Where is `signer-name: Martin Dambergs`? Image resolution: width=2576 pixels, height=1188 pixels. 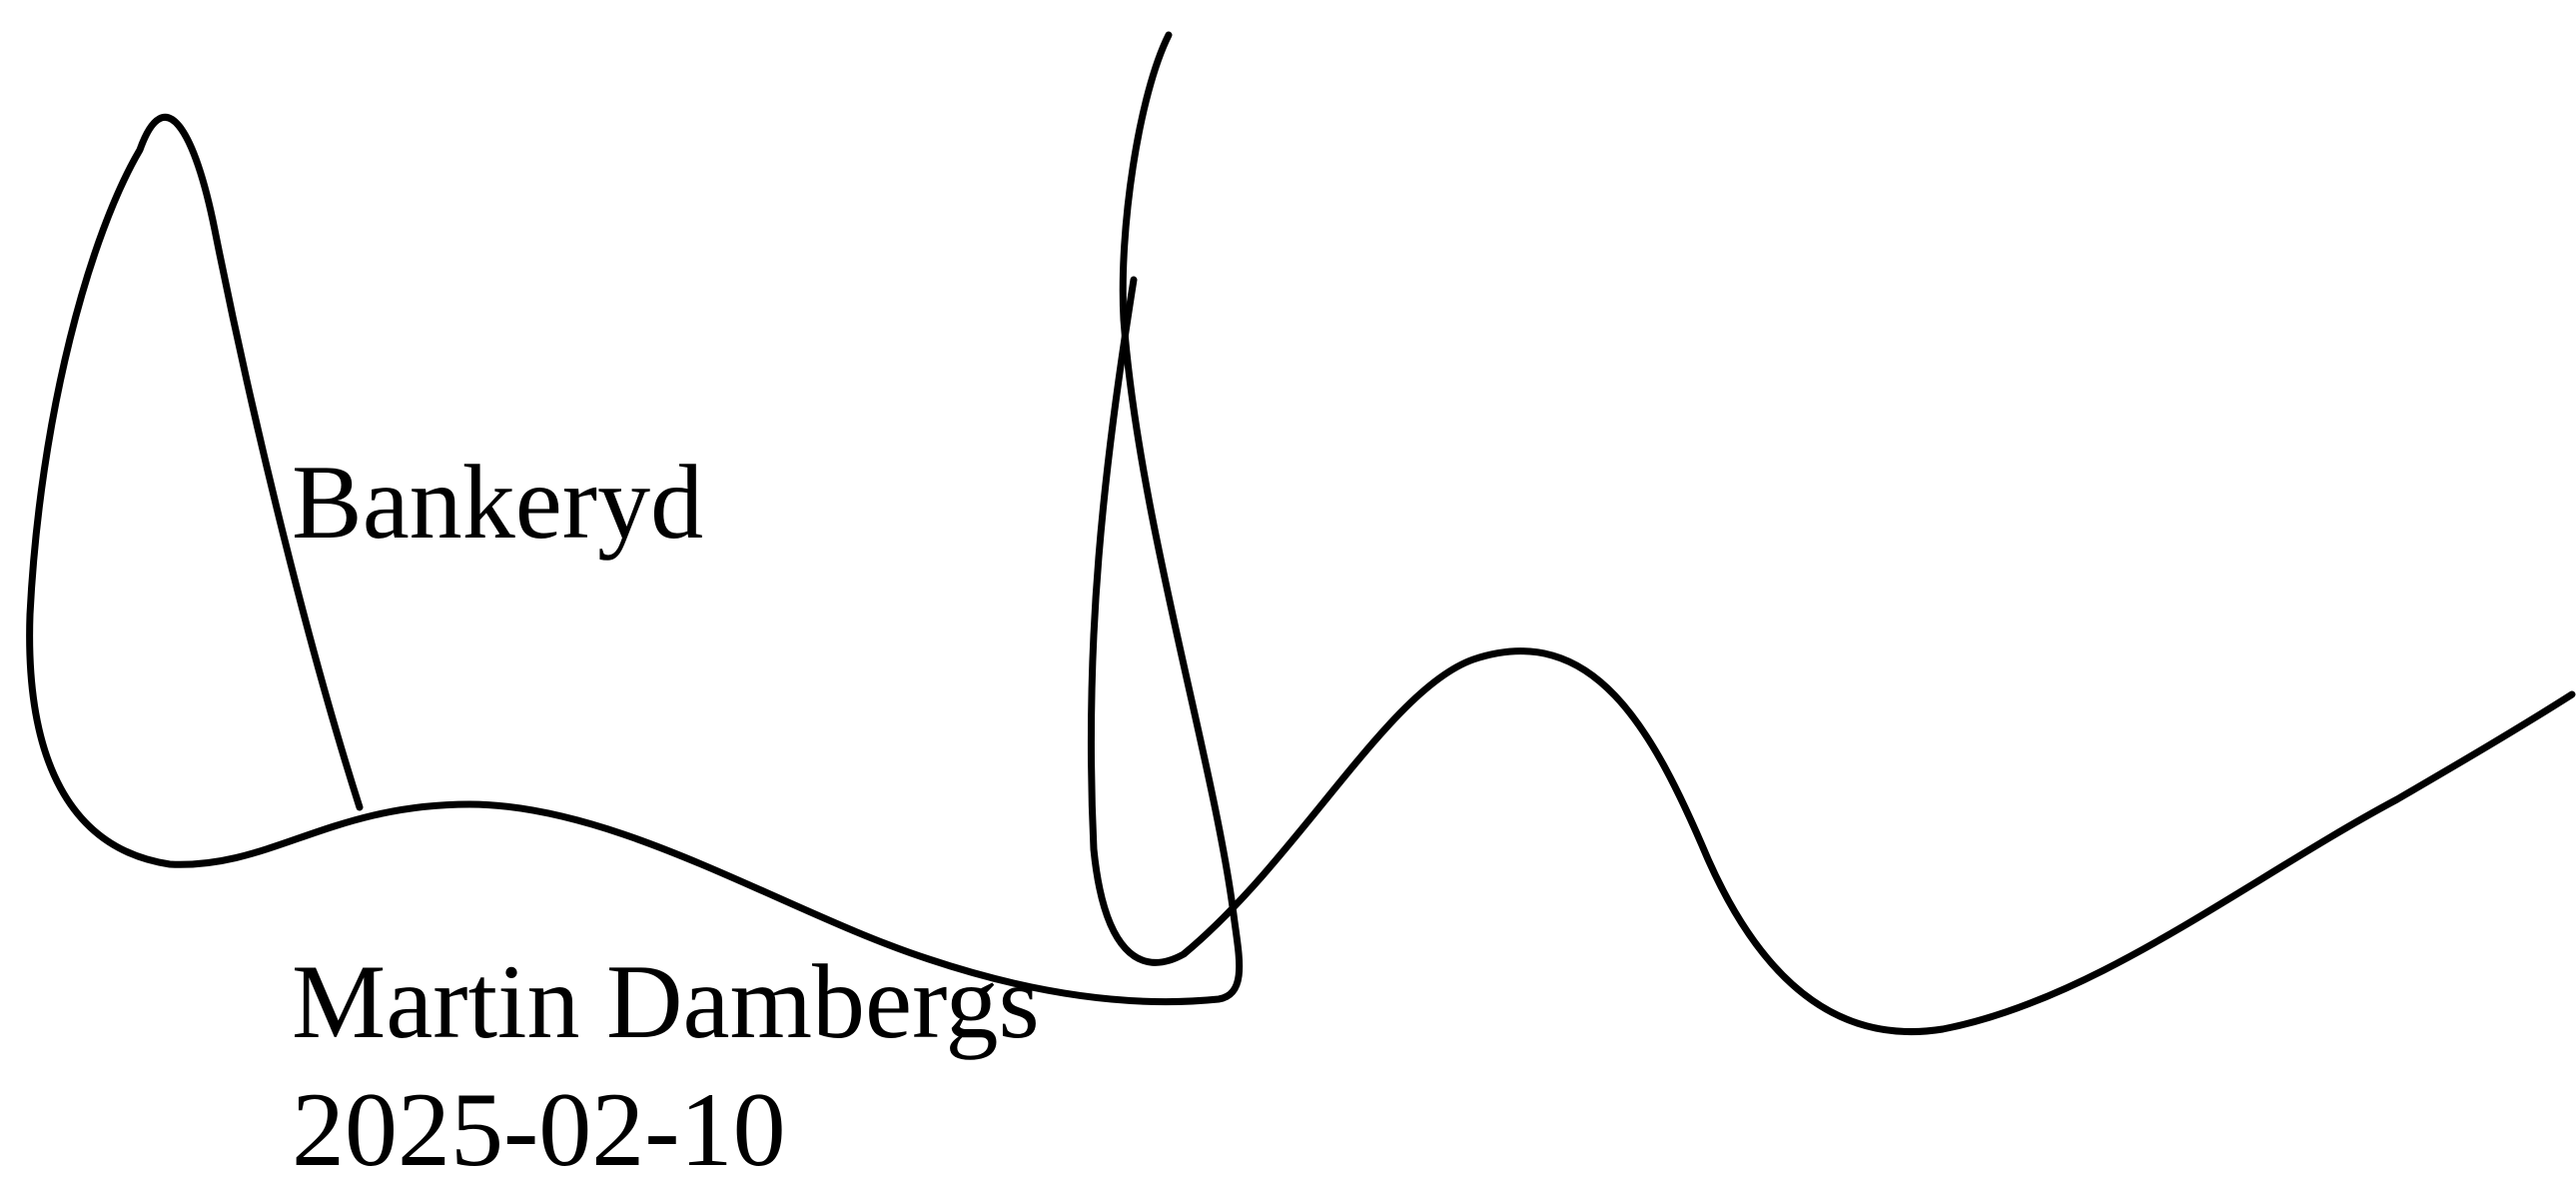 signer-name: Martin Dambergs is located at coordinates (666, 1001).